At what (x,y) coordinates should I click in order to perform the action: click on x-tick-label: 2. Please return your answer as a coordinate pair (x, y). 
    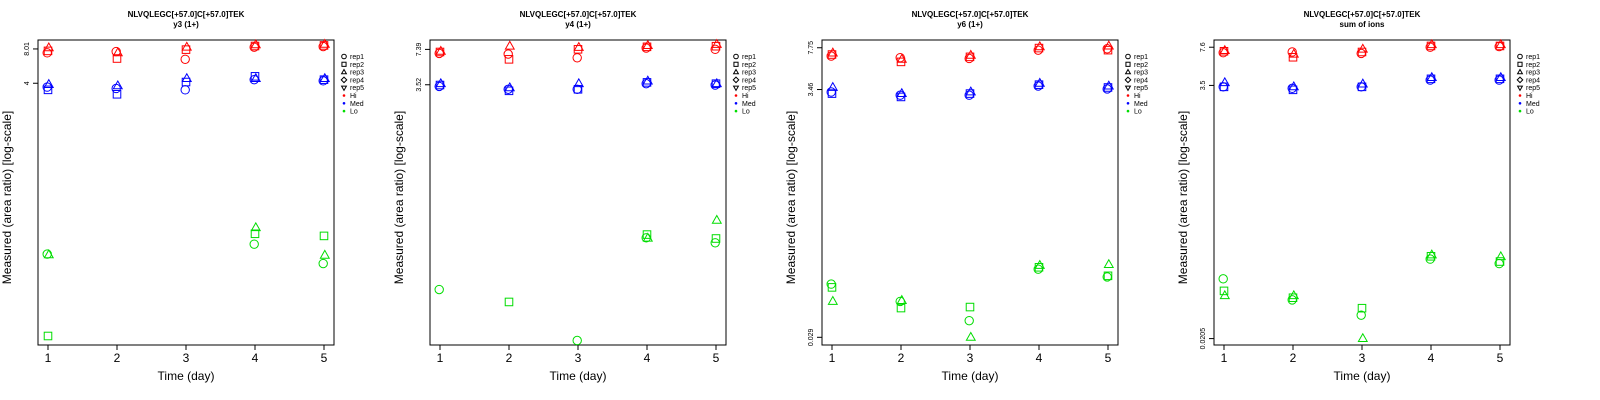
    Looking at the image, I should click on (901, 358).